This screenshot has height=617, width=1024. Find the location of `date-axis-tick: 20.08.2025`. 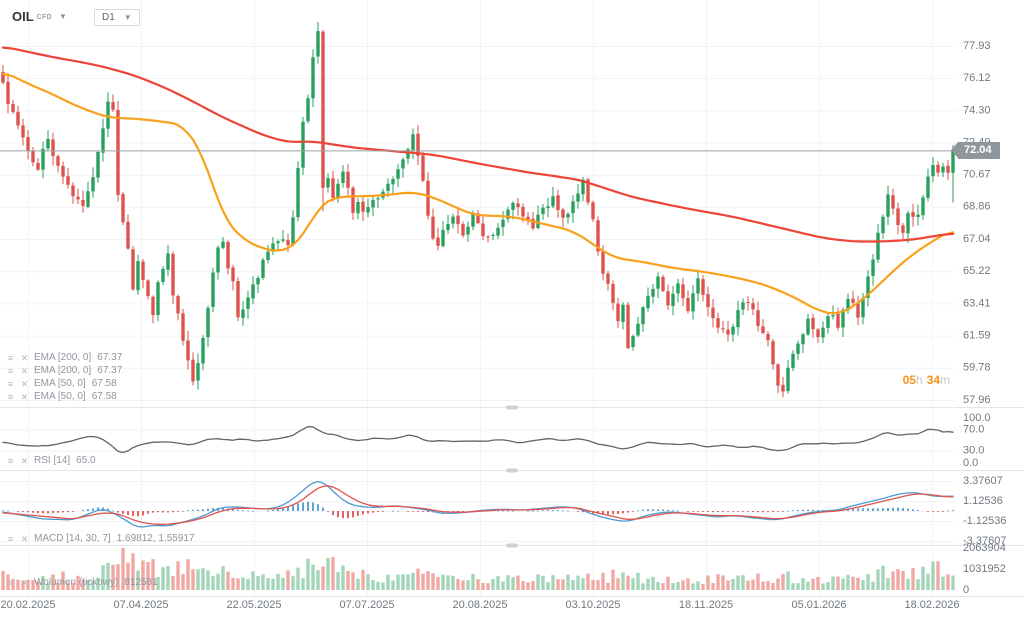

date-axis-tick: 20.08.2025 is located at coordinates (479, 605).